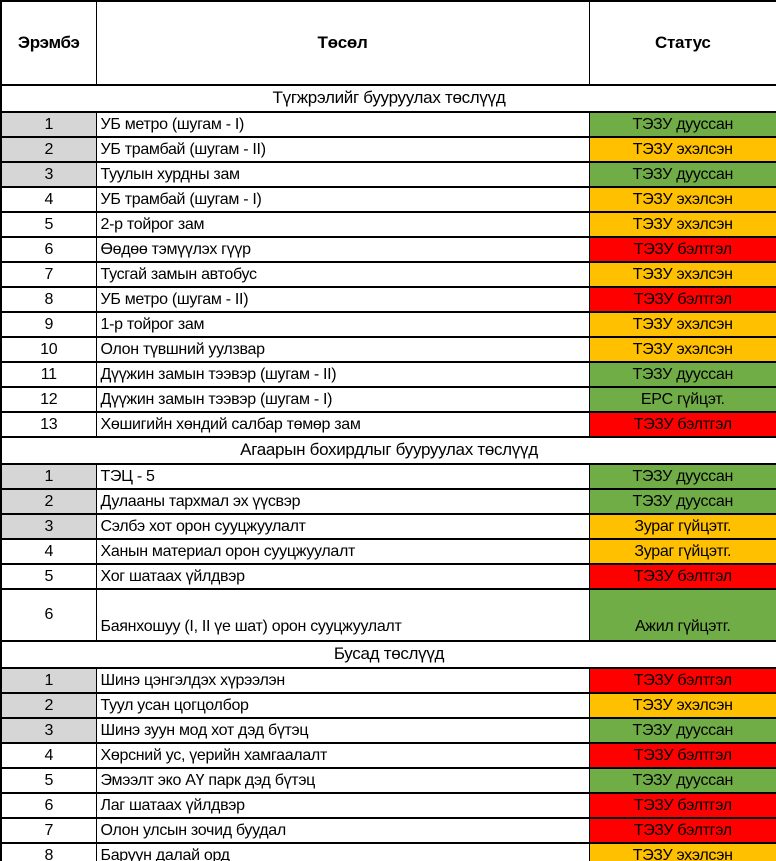 The image size is (776, 861). I want to click on table-row: 8 Баруун далай орд ТЭЗУ эхэлсэн, so click(388, 851).